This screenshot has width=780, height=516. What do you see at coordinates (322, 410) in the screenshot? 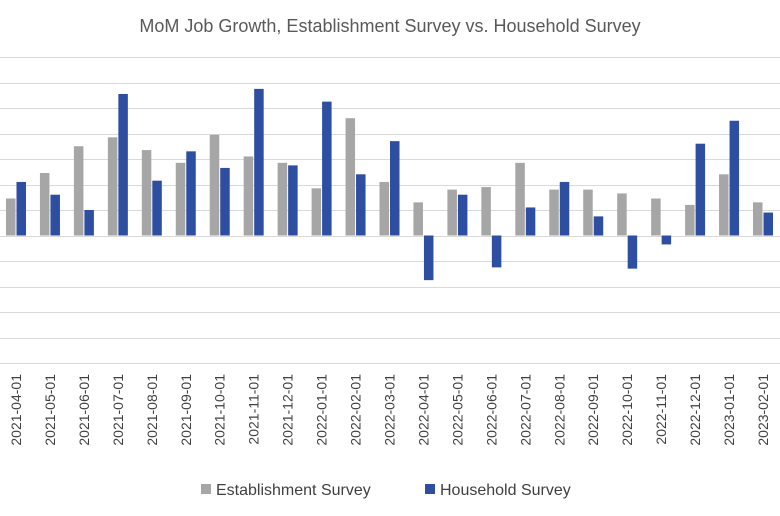
I see `x-tick-label: 2022-01-01` at bounding box center [322, 410].